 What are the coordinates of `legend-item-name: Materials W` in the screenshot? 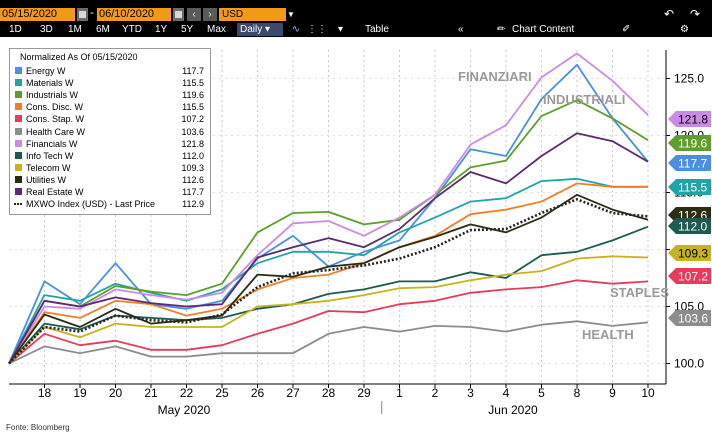 It's located at (50, 83).